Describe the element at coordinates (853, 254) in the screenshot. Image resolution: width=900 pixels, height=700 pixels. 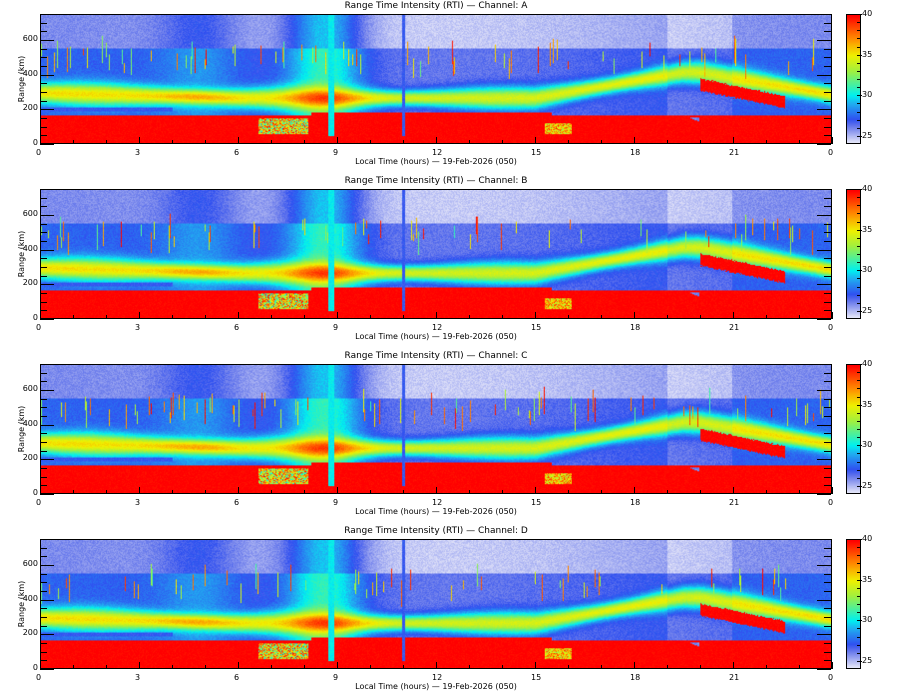
I see `colorbar` at that location.